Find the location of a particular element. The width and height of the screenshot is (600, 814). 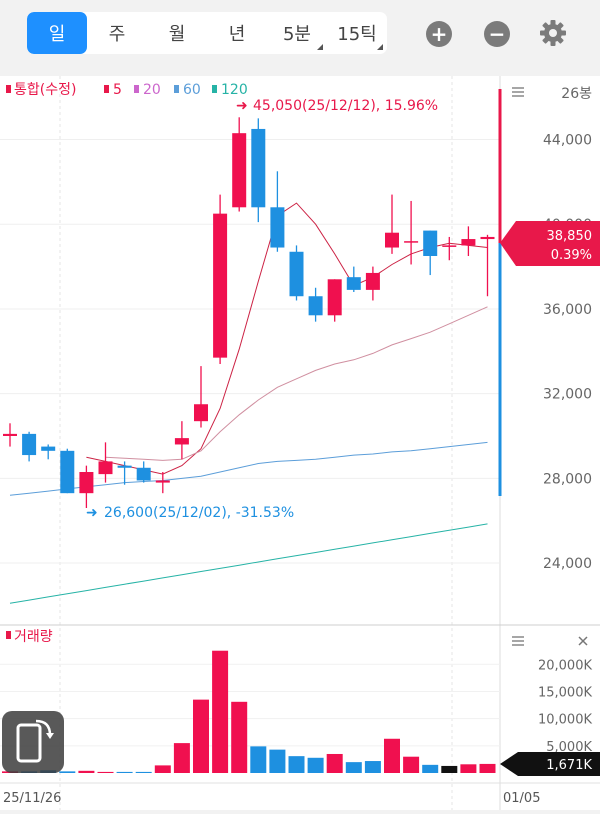

top-toolbar: 일 주 월 년 5분 15틱 + − is located at coordinates (300, 38).